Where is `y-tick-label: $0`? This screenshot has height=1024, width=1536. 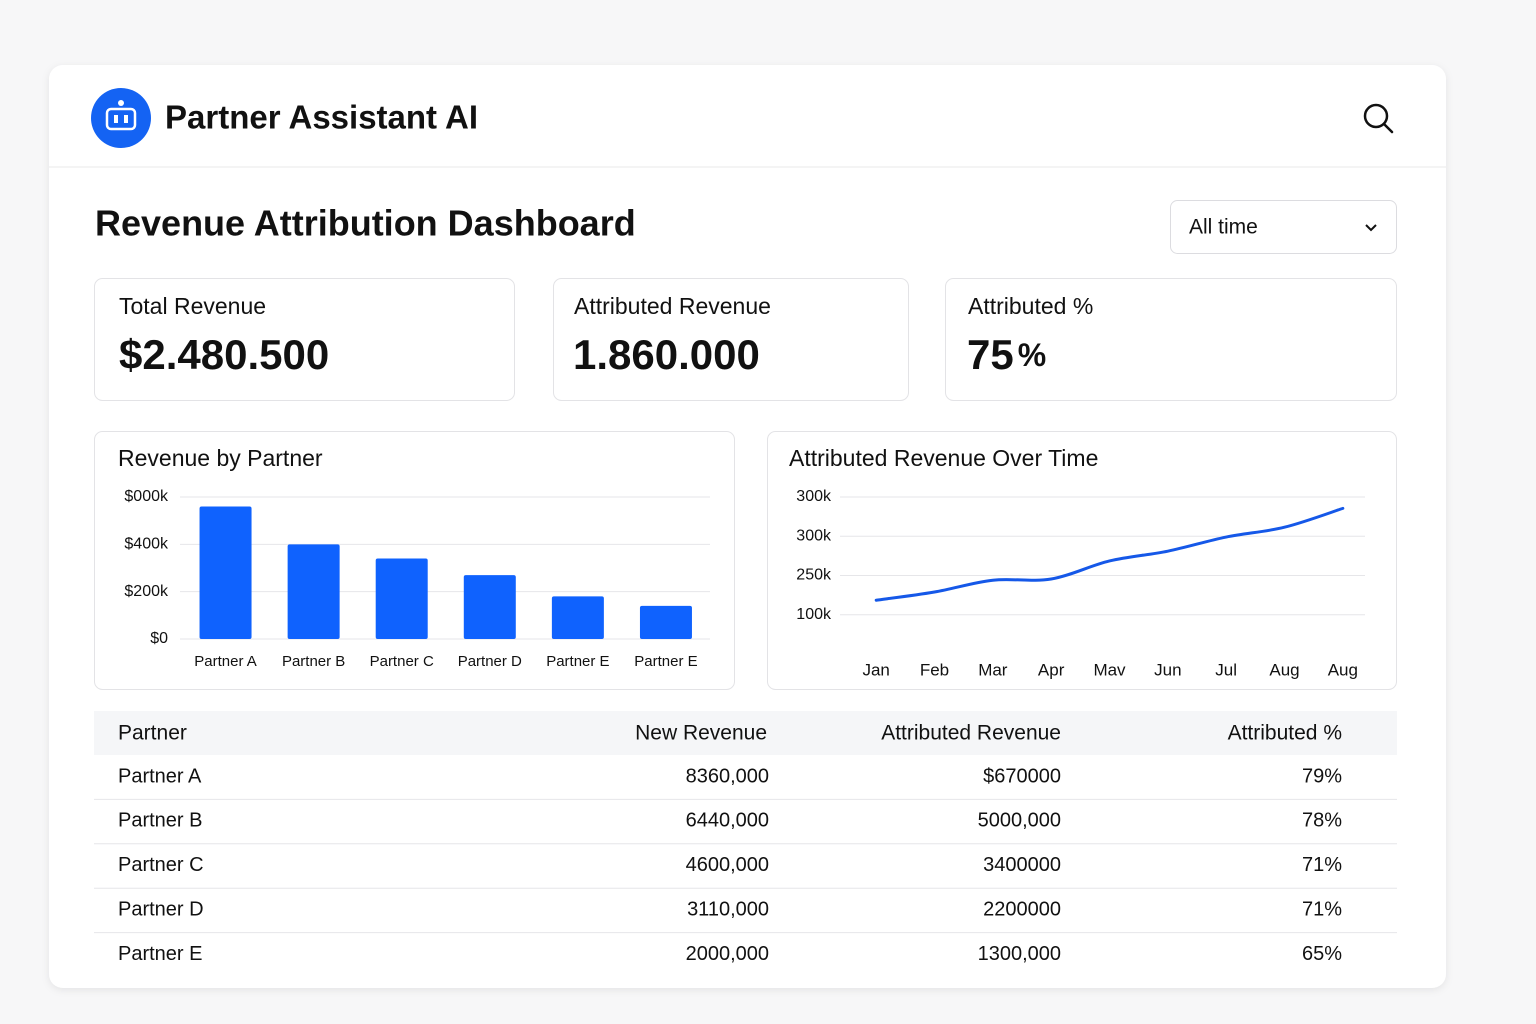 y-tick-label: $0 is located at coordinates (159, 638).